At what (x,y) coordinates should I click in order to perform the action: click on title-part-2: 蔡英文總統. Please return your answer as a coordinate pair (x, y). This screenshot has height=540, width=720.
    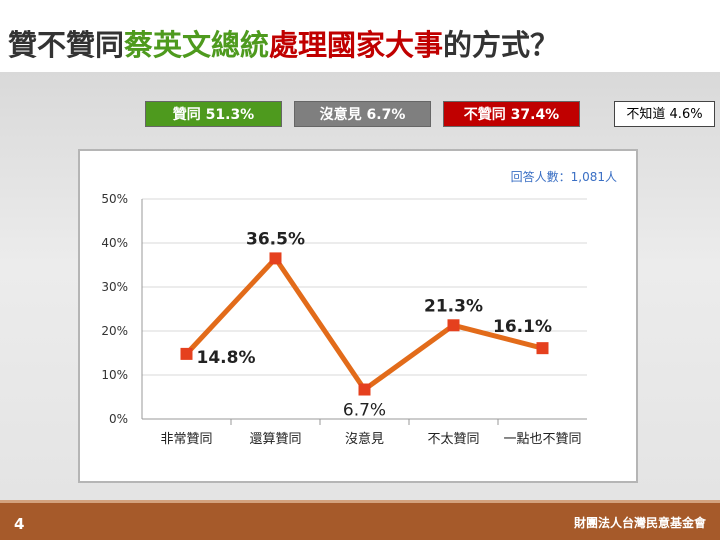
    Looking at the image, I should click on (197, 45).